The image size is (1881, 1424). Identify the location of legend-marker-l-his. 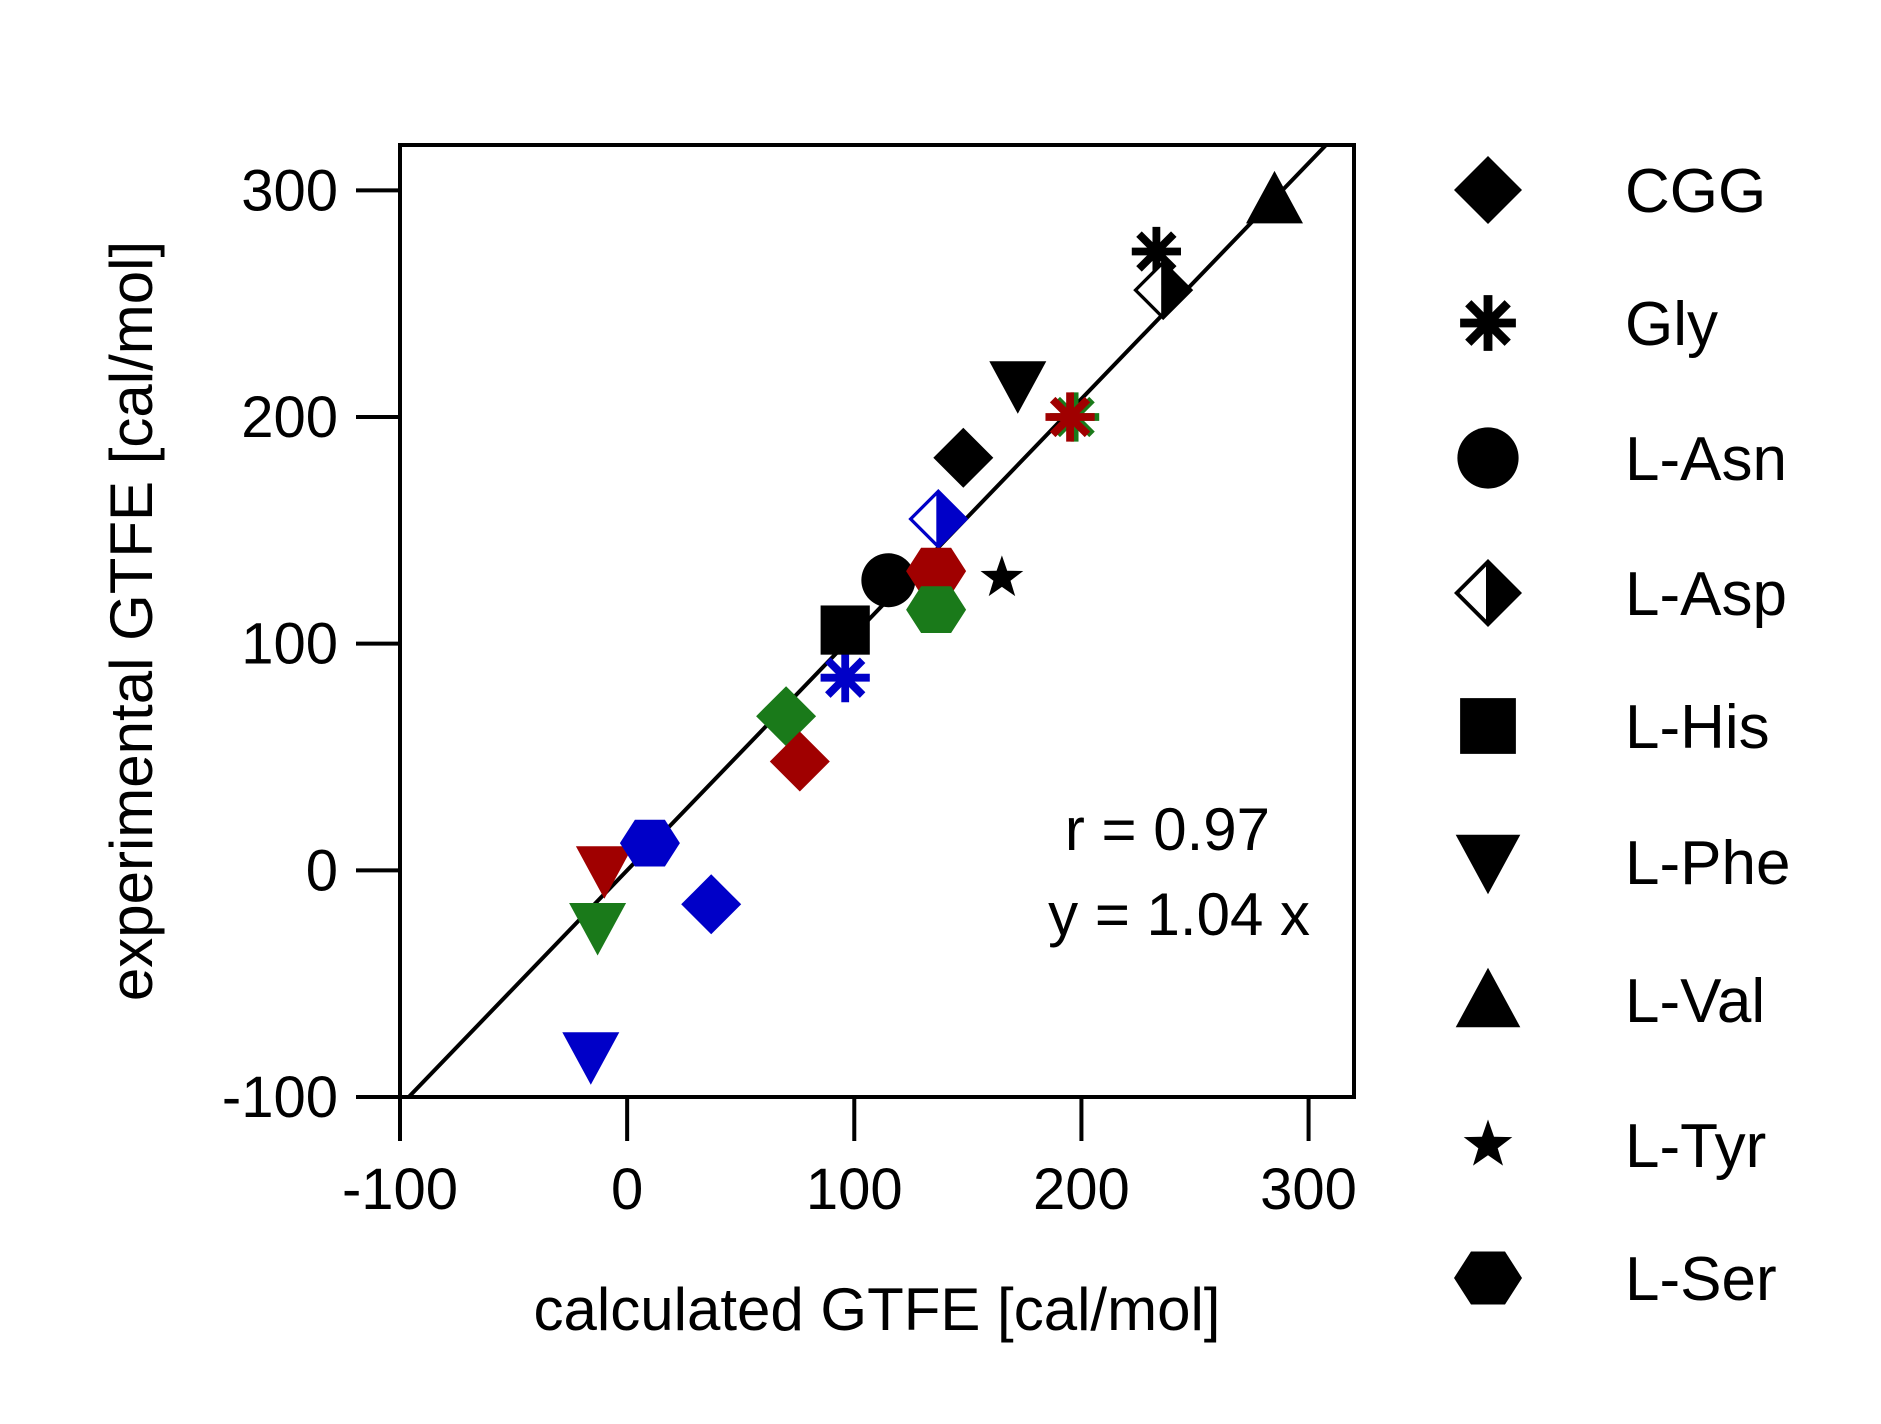
(1488, 726).